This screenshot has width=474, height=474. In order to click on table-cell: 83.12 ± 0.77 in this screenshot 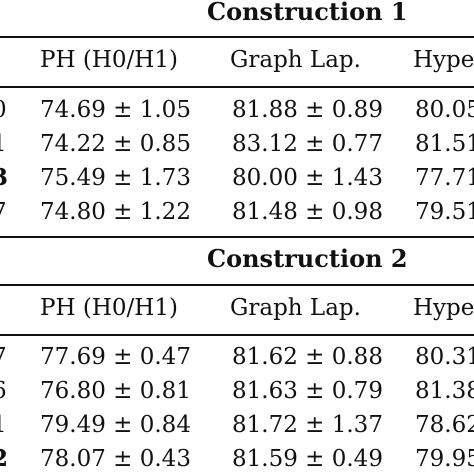, I will do `click(307, 144)`.